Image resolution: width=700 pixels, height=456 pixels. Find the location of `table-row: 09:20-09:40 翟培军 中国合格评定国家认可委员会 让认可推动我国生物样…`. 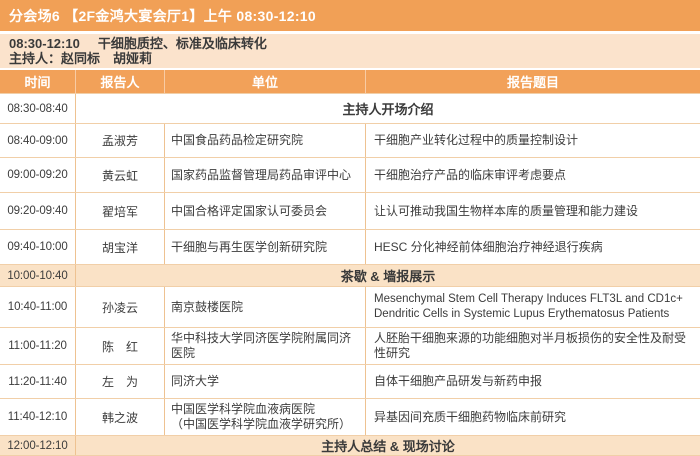

table-row: 09:20-09:40 翟培军 中国合格评定国家认可委员会 让认可推动我国生物样… is located at coordinates (350, 210).